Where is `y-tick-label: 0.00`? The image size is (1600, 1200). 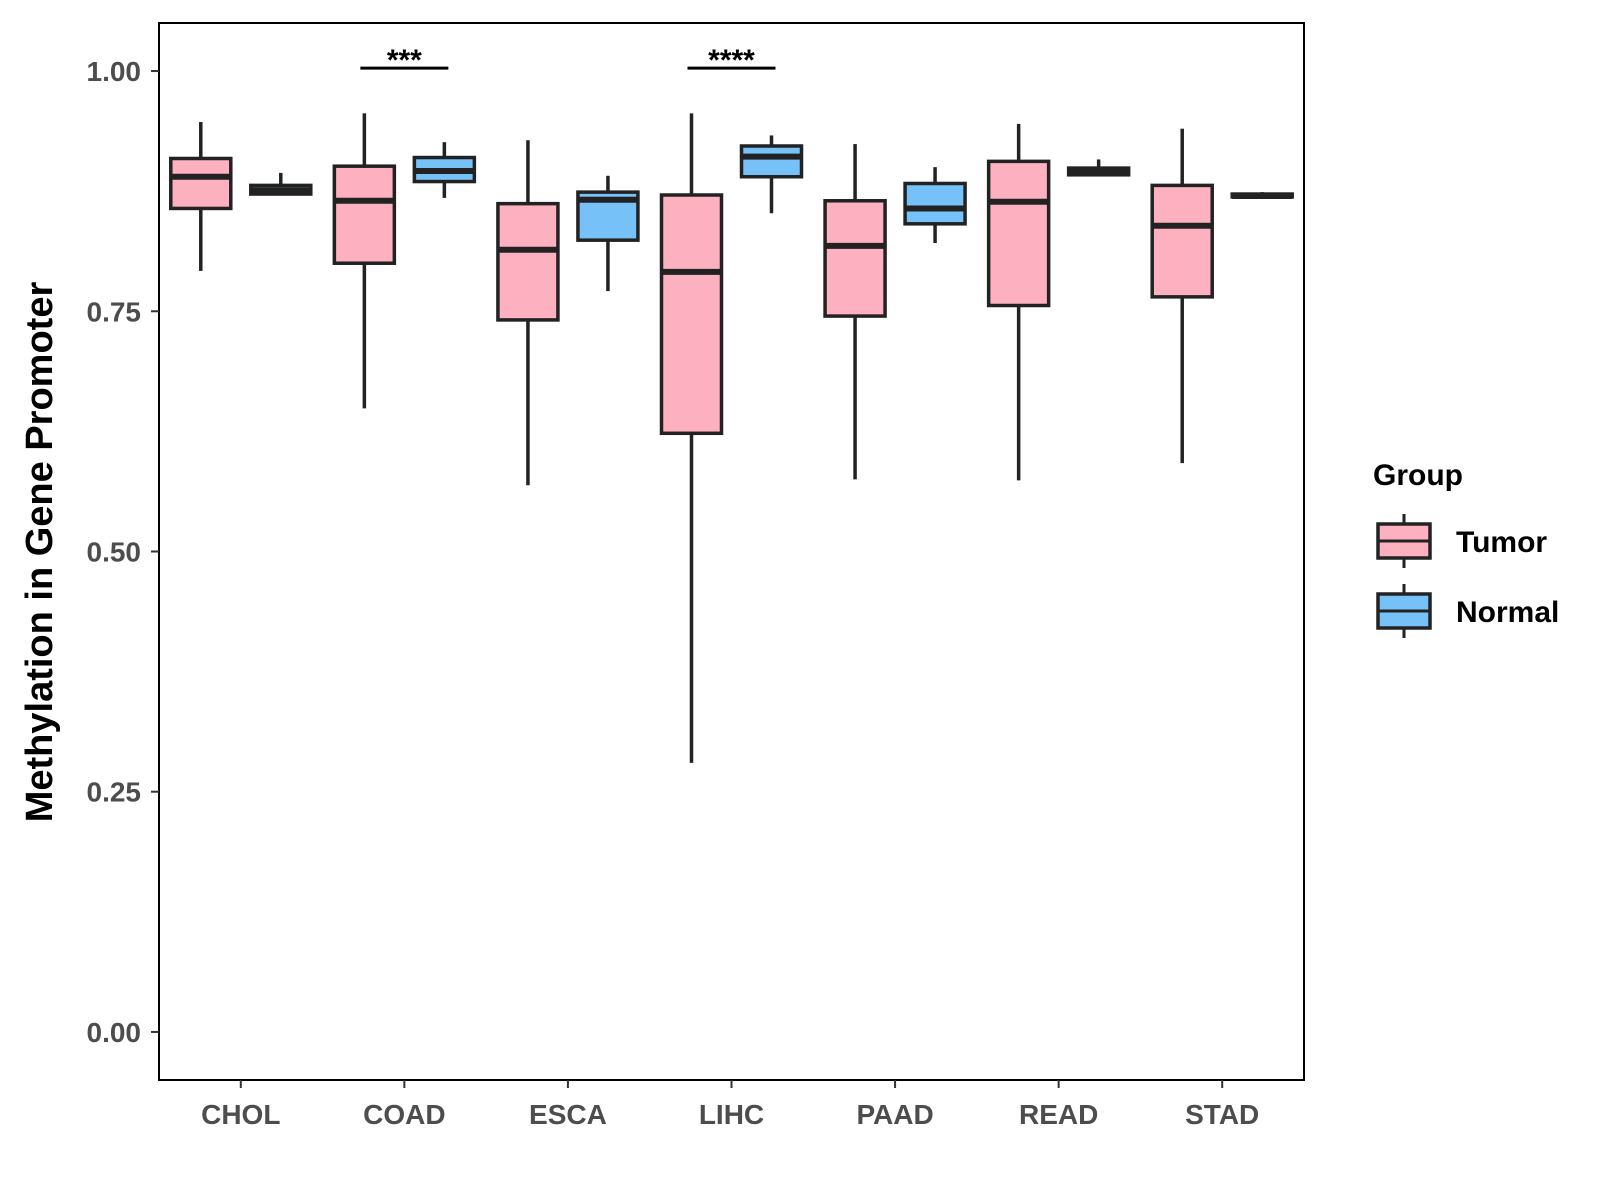
y-tick-label: 0.00 is located at coordinates (114, 1032).